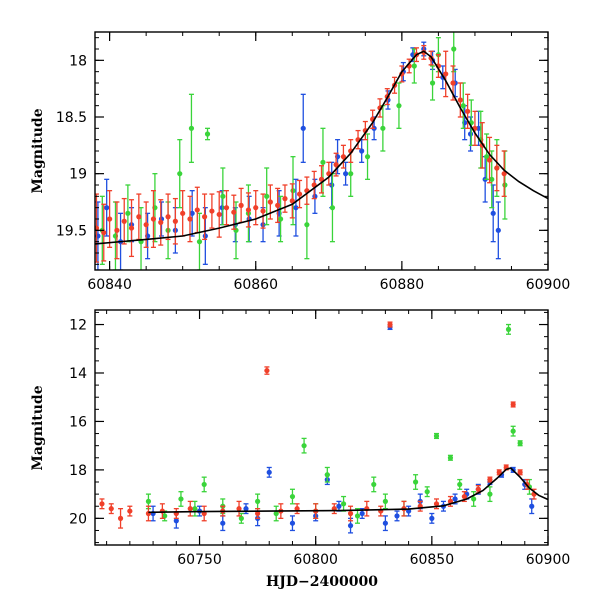 Image resolution: width=600 pixels, height=600 pixels. Describe the element at coordinates (78, 519) in the screenshot. I see `bottom-y-tick-label: 20` at that location.